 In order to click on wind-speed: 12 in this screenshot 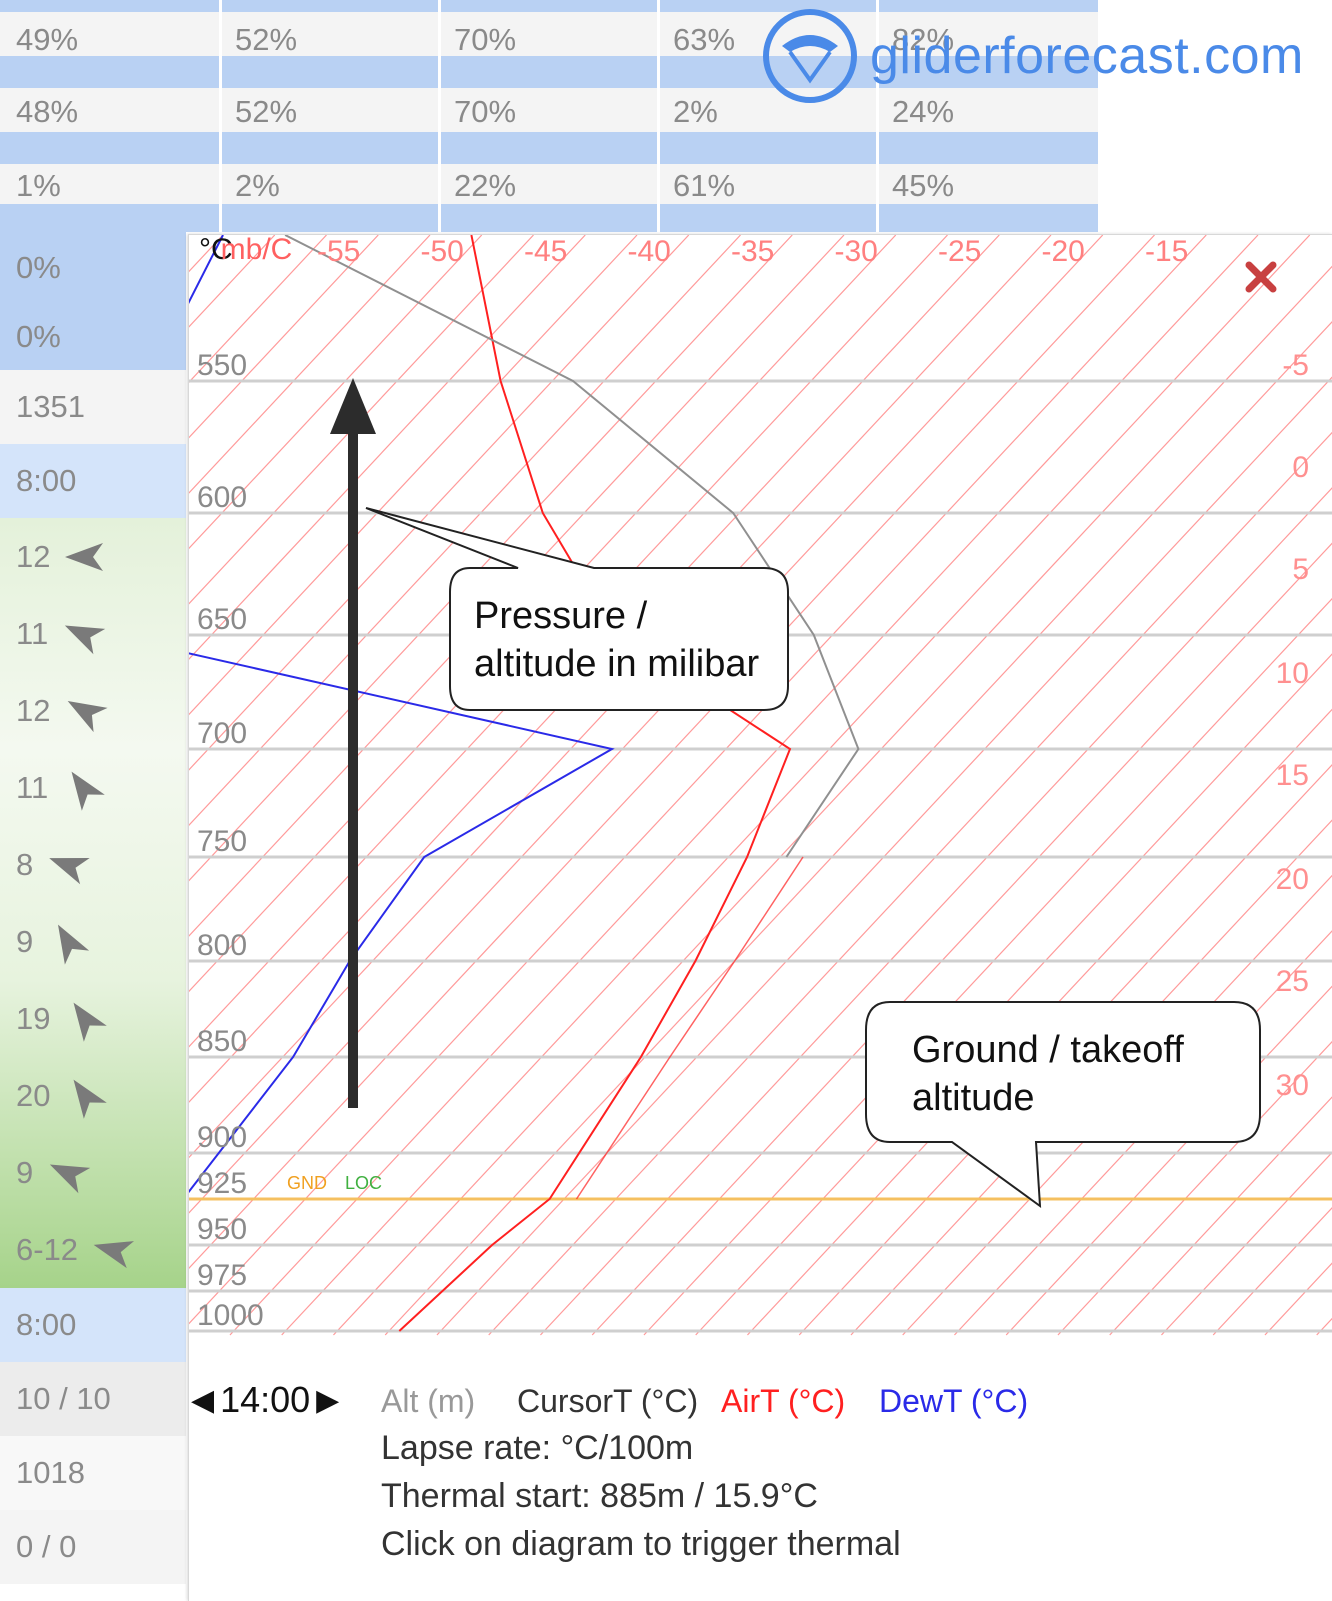, I will do `click(33, 556)`.